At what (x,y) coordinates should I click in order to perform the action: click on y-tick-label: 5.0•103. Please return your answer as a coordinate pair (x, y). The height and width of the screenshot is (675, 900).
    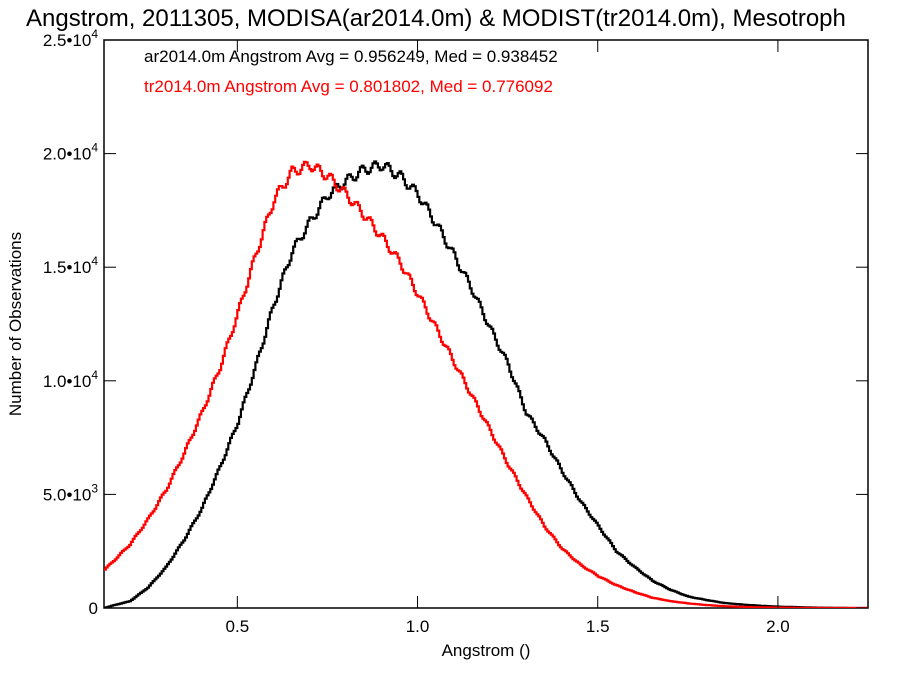
    Looking at the image, I should click on (71, 492).